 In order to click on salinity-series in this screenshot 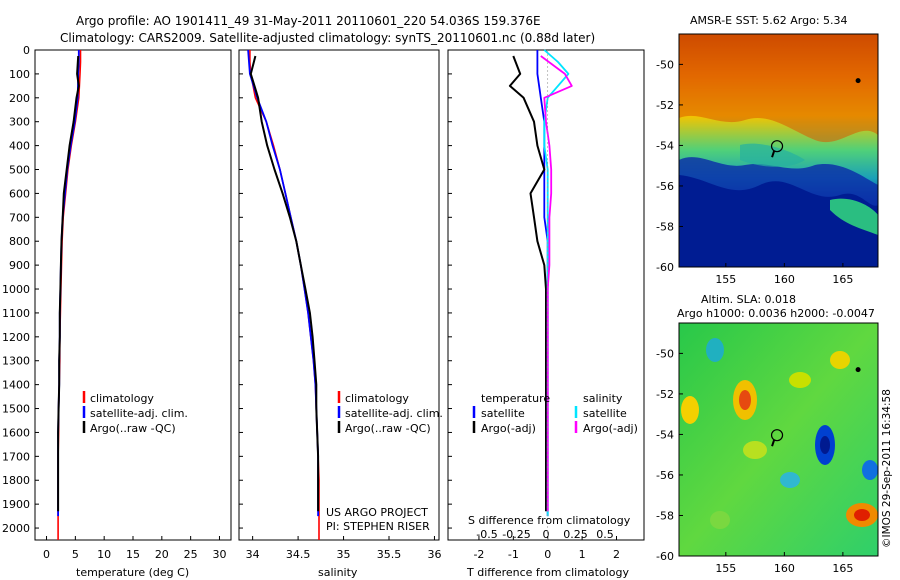, I will do `click(283, 294)`.